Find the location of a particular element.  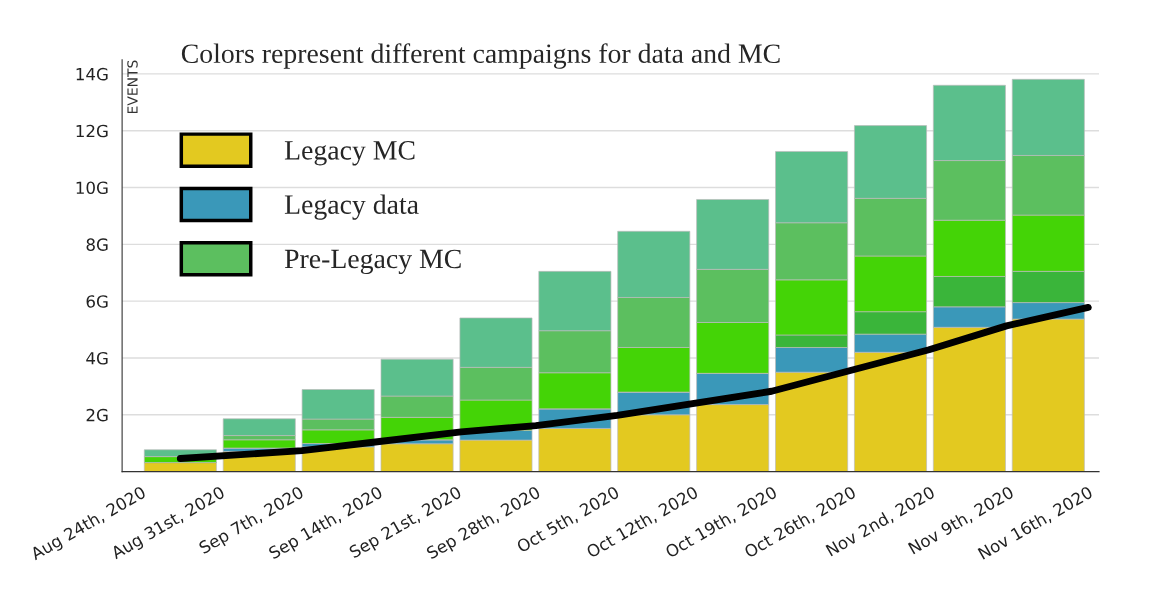

y-tick-label: 8G is located at coordinates (97, 244).